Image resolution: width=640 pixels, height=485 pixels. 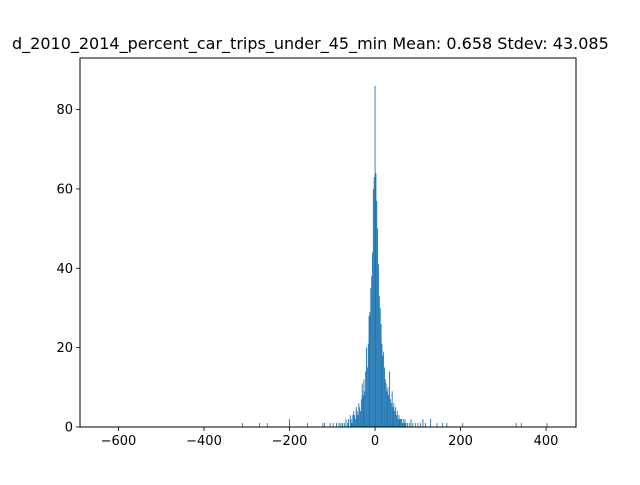 I want to click on x-tick-label: 200, so click(x=460, y=441).